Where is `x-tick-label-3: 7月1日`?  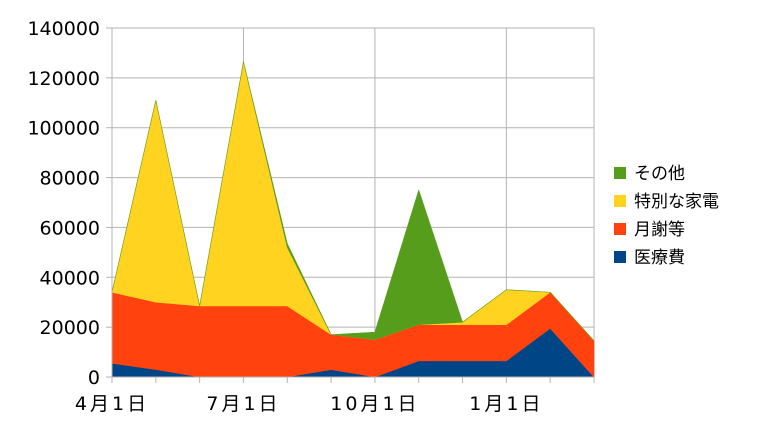 x-tick-label-3: 7月1日 is located at coordinates (243, 404).